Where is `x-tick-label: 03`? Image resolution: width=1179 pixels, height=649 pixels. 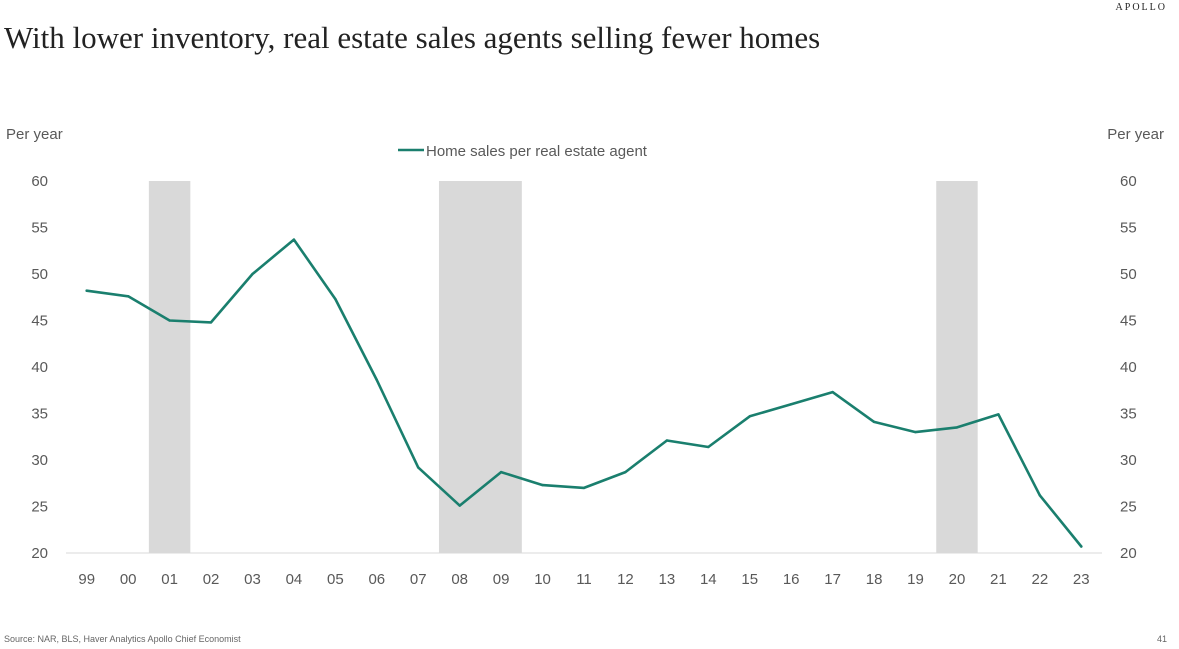 x-tick-label: 03 is located at coordinates (252, 579).